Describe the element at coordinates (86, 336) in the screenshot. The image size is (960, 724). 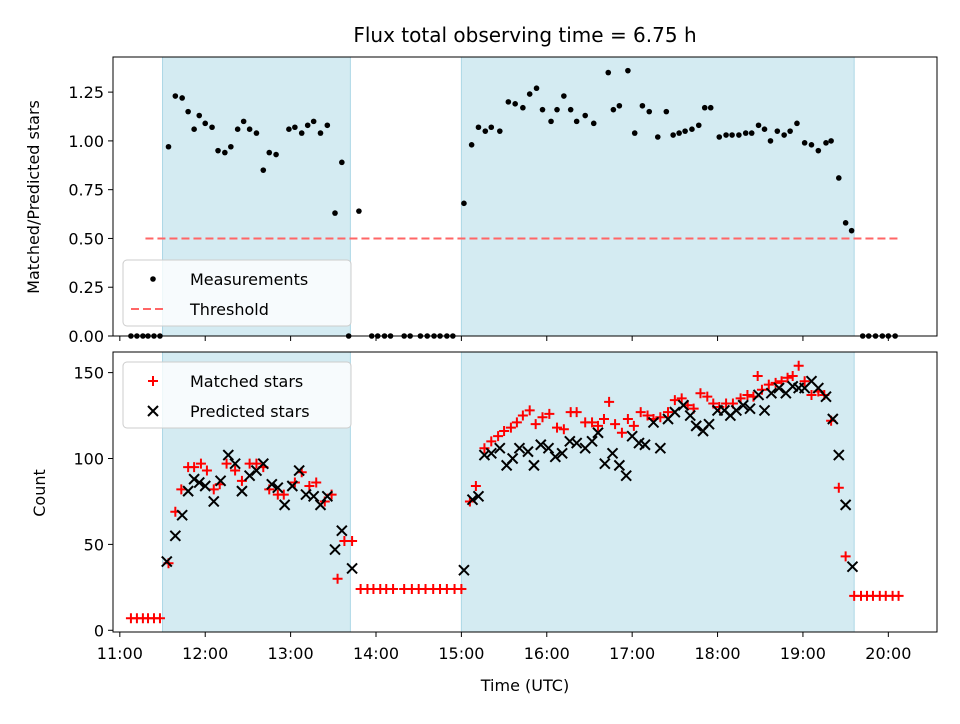
I see `y-tick-label: 0.00` at that location.